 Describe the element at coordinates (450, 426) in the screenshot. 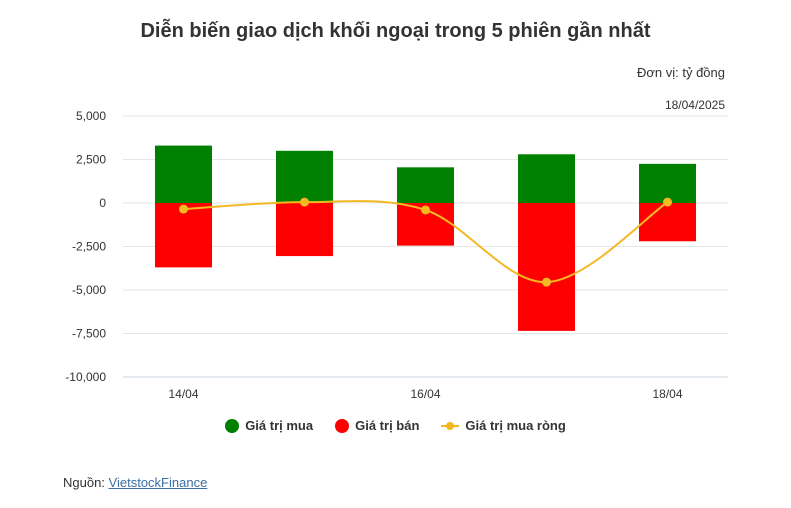

I see `legend-net-swatch` at that location.